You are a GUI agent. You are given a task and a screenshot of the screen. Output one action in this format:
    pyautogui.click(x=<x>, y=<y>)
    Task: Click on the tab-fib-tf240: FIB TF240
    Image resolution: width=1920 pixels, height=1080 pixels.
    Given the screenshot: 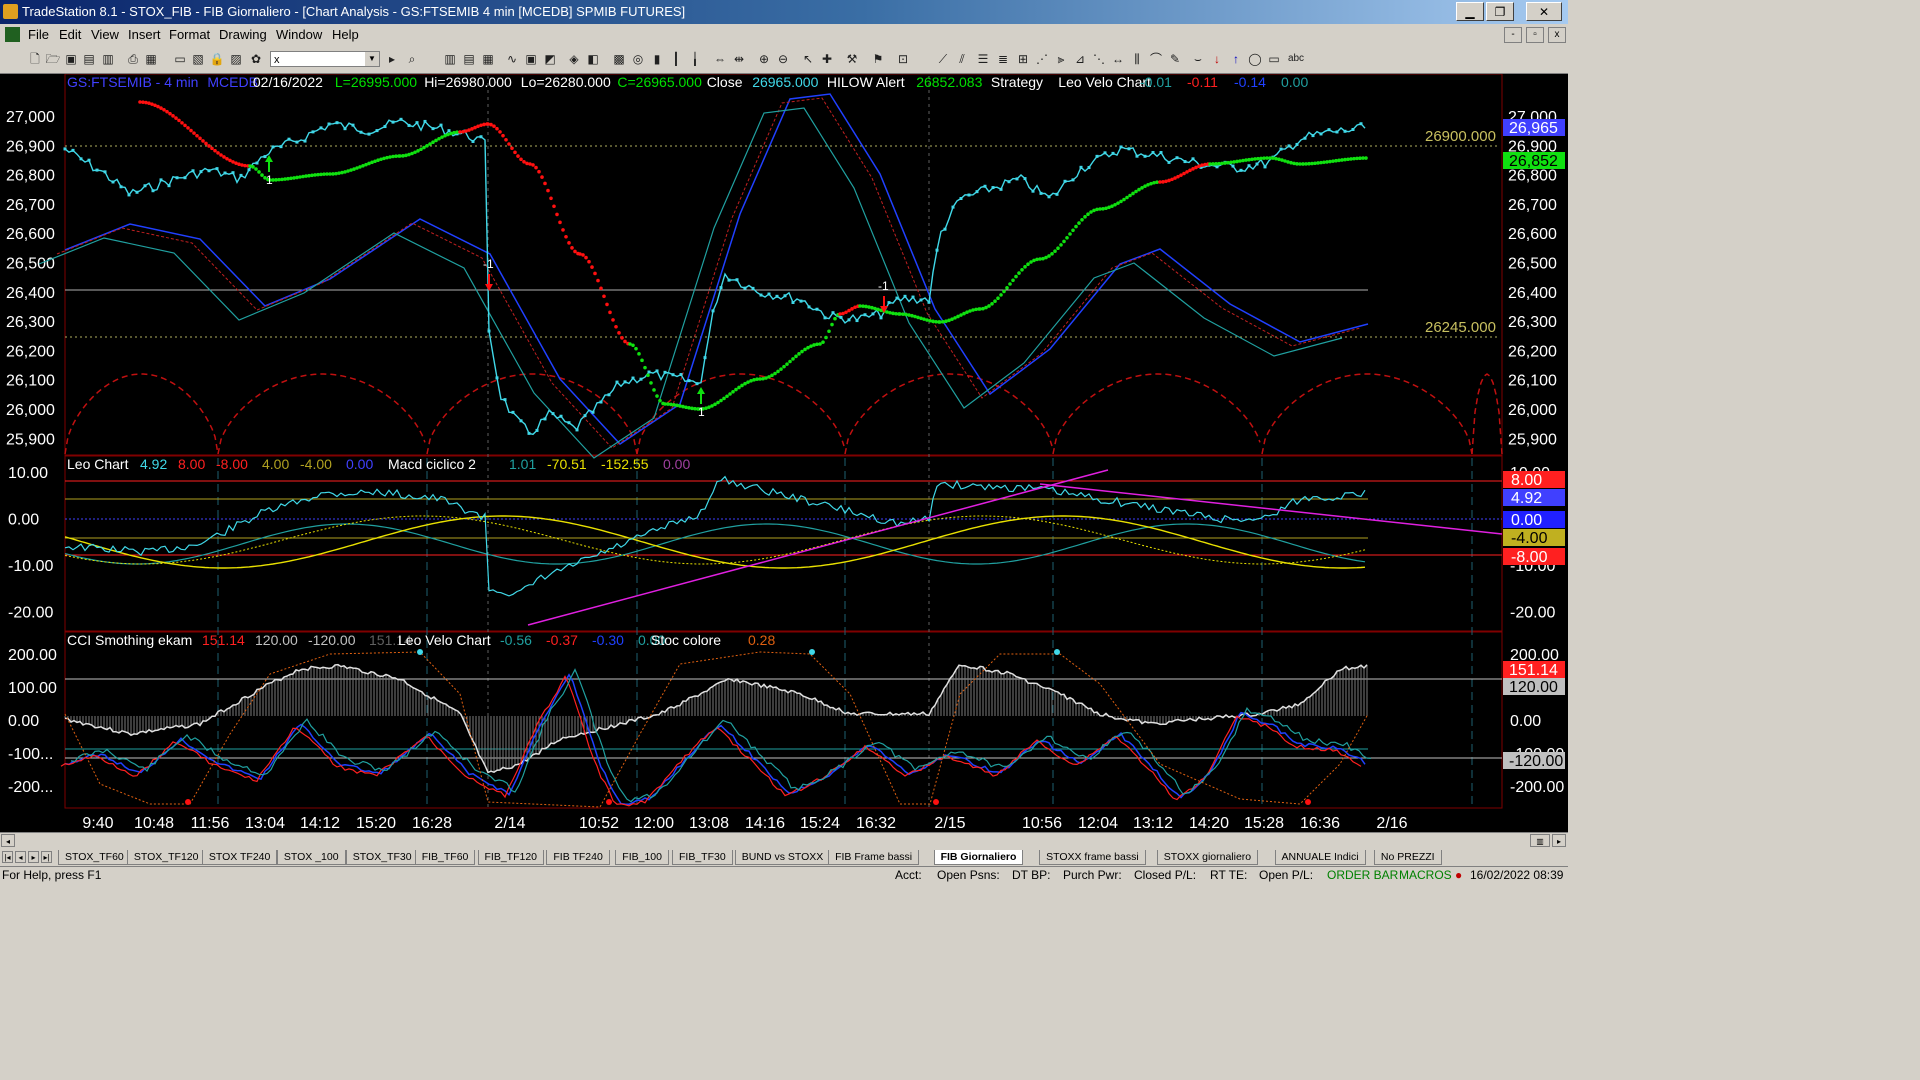 What is the action you would take?
    pyautogui.click(x=578, y=857)
    